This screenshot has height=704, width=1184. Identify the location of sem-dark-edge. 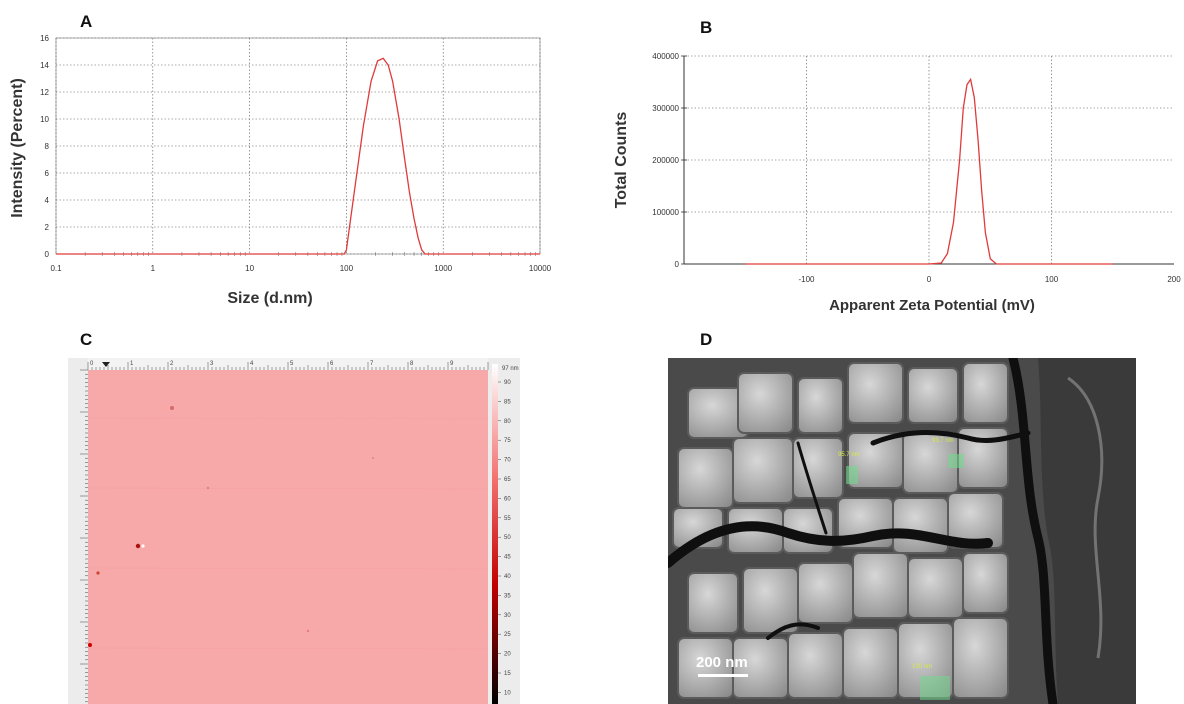
(1085, 517).